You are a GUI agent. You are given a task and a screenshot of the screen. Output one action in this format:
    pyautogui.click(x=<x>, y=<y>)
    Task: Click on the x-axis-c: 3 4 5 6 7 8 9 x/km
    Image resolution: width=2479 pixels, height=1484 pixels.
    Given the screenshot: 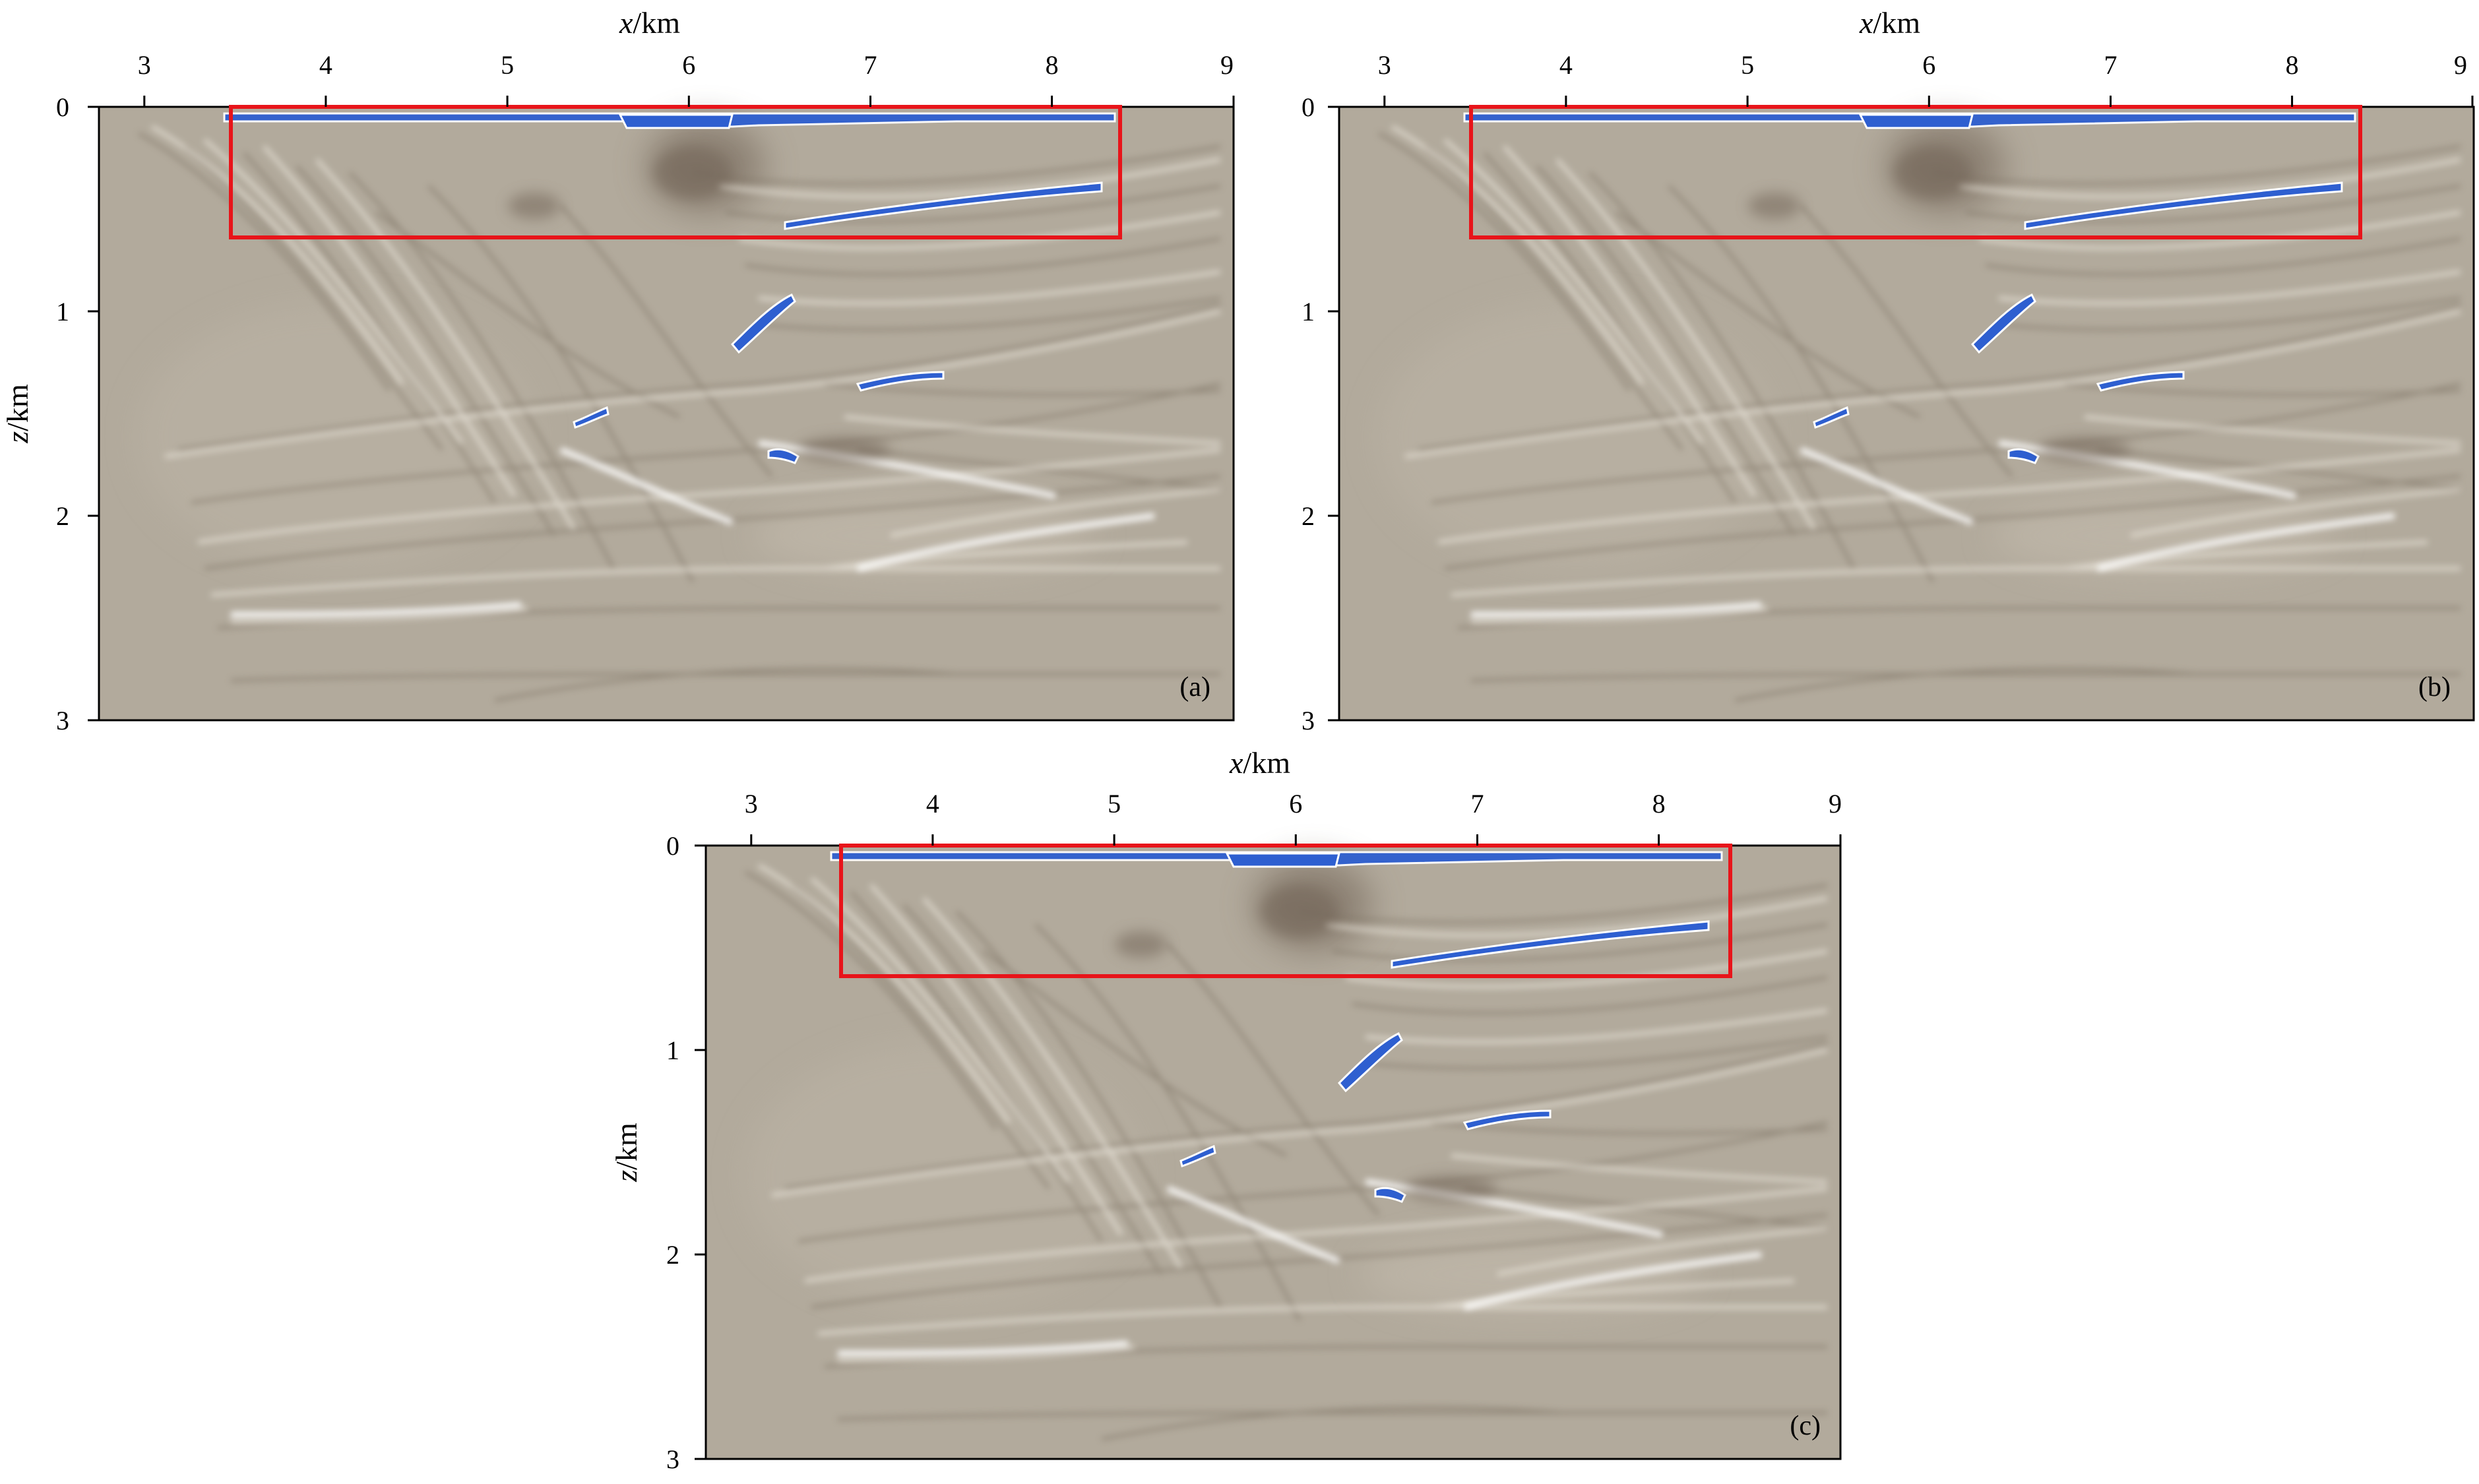 What is the action you would take?
    pyautogui.click(x=1293, y=796)
    